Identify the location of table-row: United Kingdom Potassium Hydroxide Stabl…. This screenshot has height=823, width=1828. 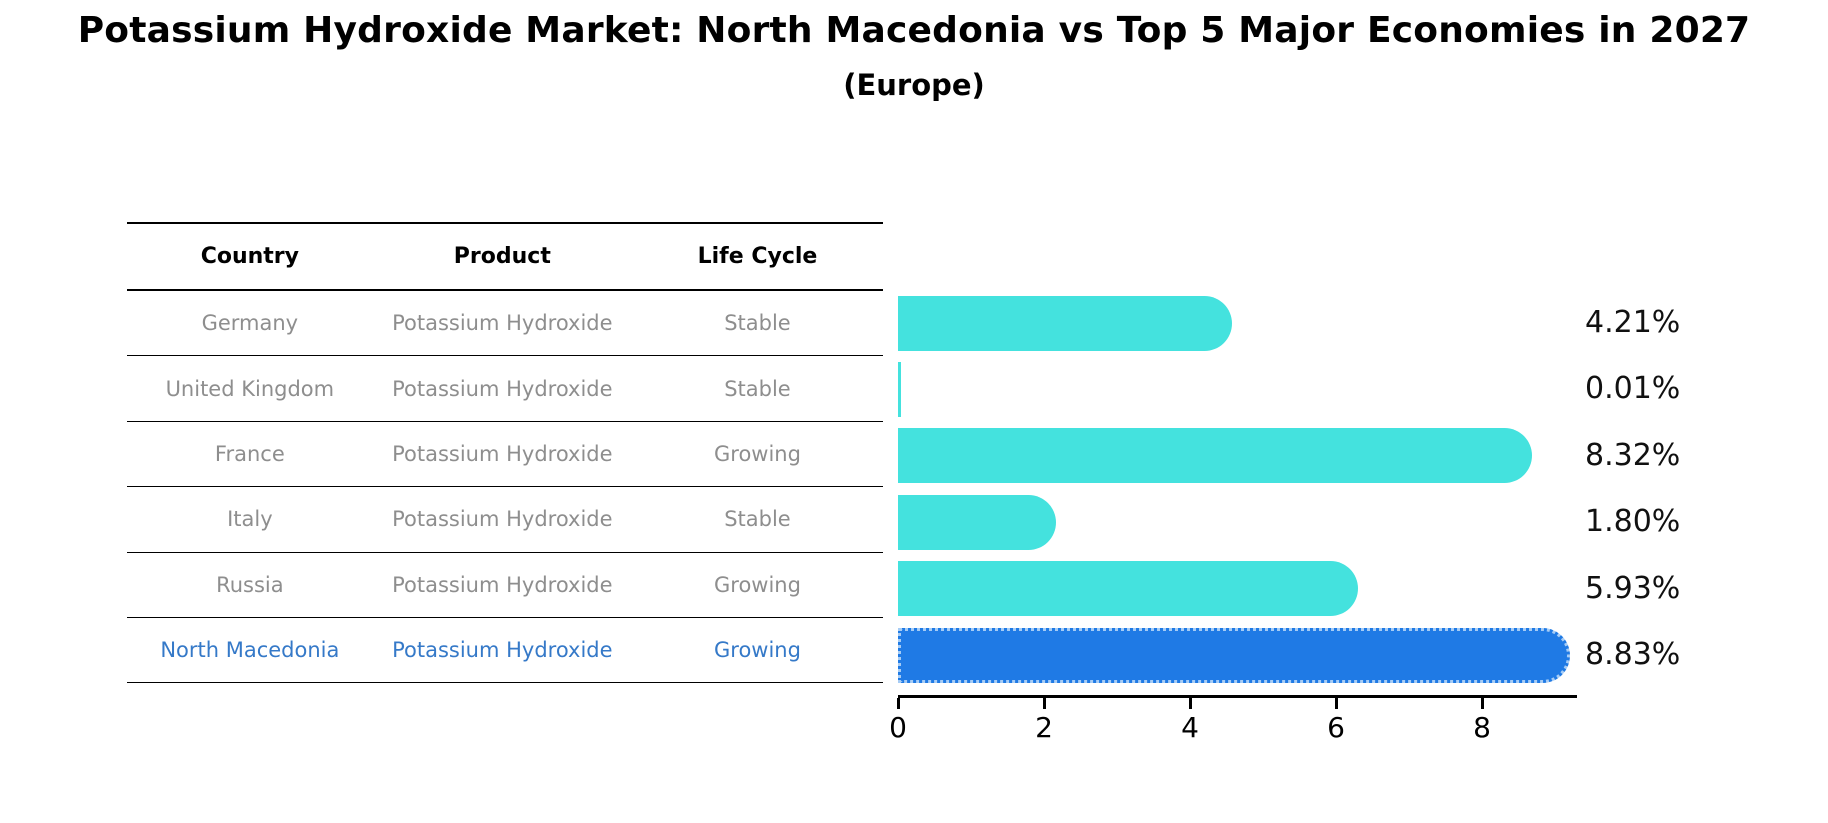
(505, 389).